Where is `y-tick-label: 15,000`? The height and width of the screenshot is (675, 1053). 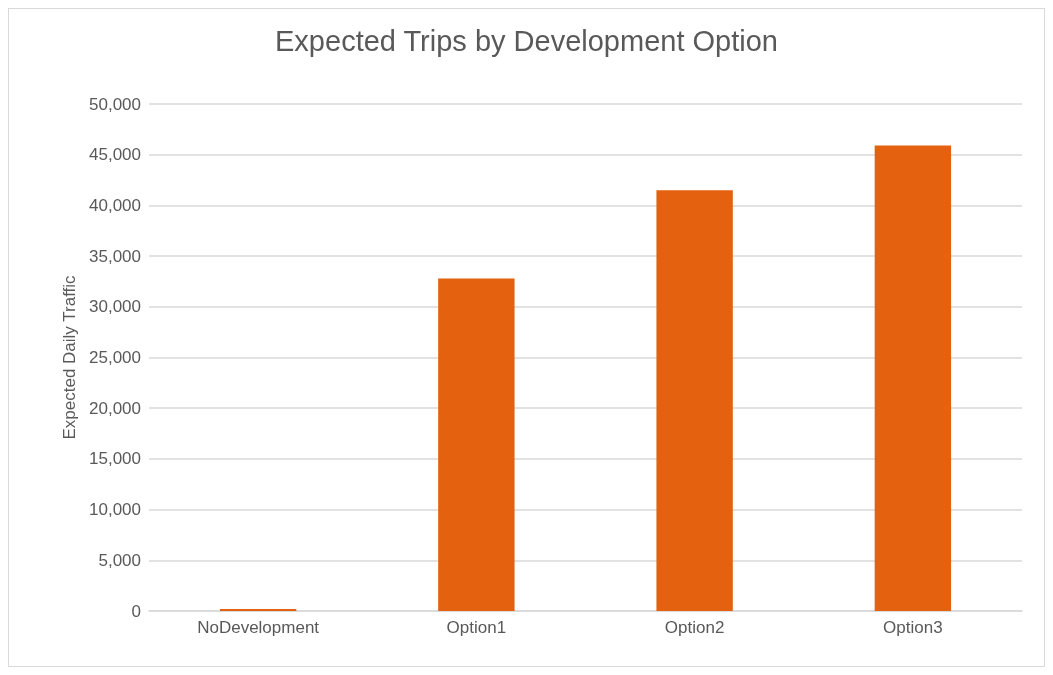
y-tick-label: 15,000 is located at coordinates (115, 459).